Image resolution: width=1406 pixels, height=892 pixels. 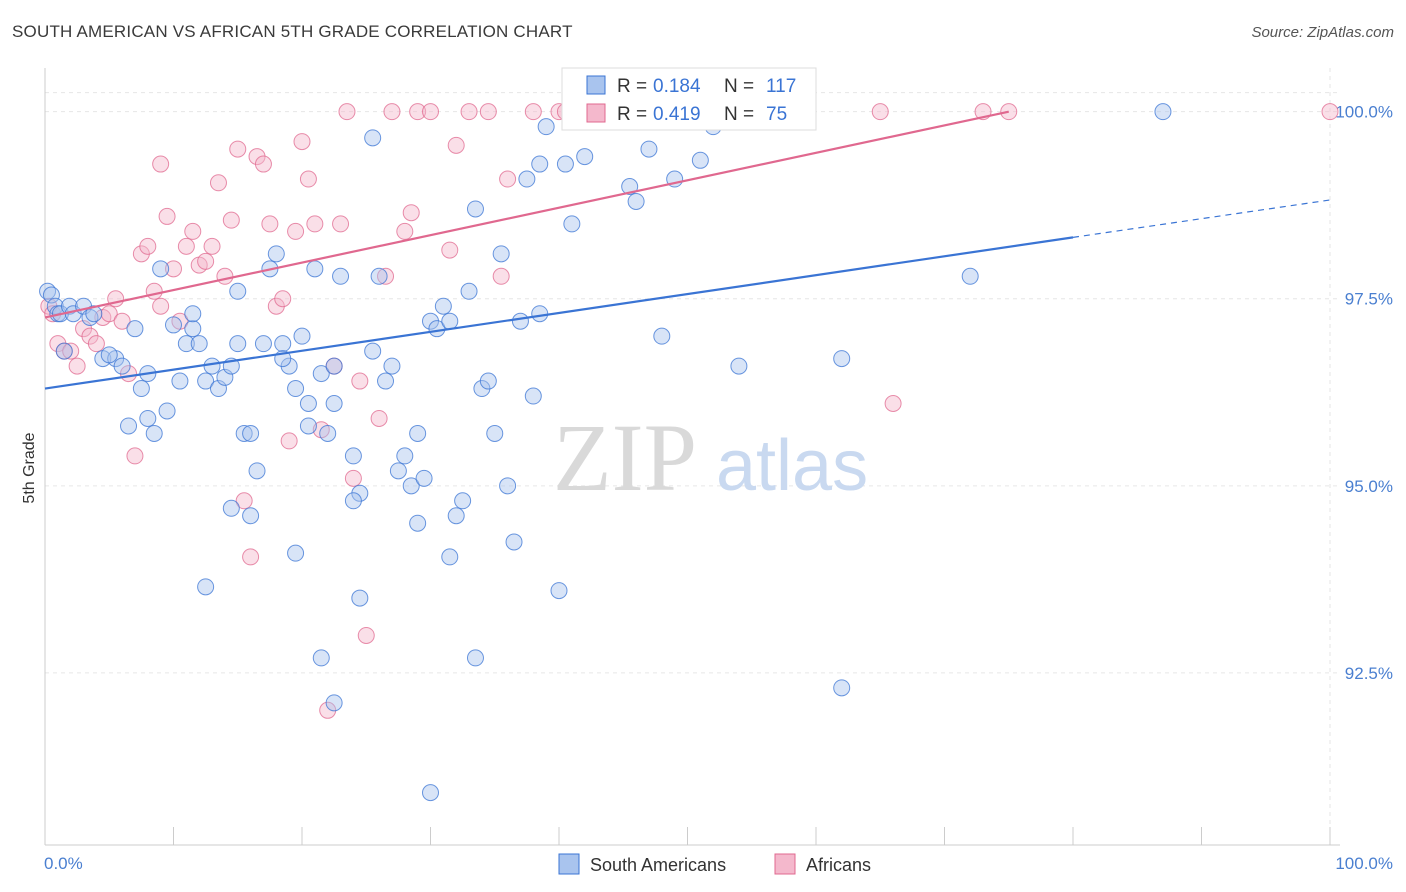 What do you see at coordinates (718, 863) in the screenshot?
I see `x-tick-labels: 0.0% 100.0%` at bounding box center [718, 863].